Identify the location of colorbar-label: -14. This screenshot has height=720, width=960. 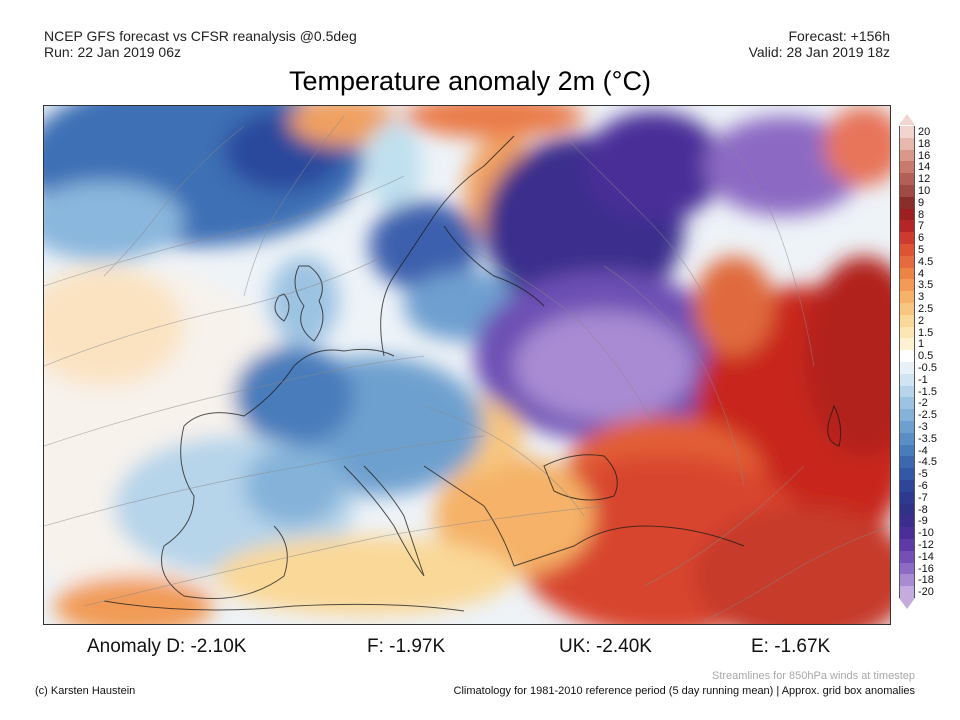
(926, 556).